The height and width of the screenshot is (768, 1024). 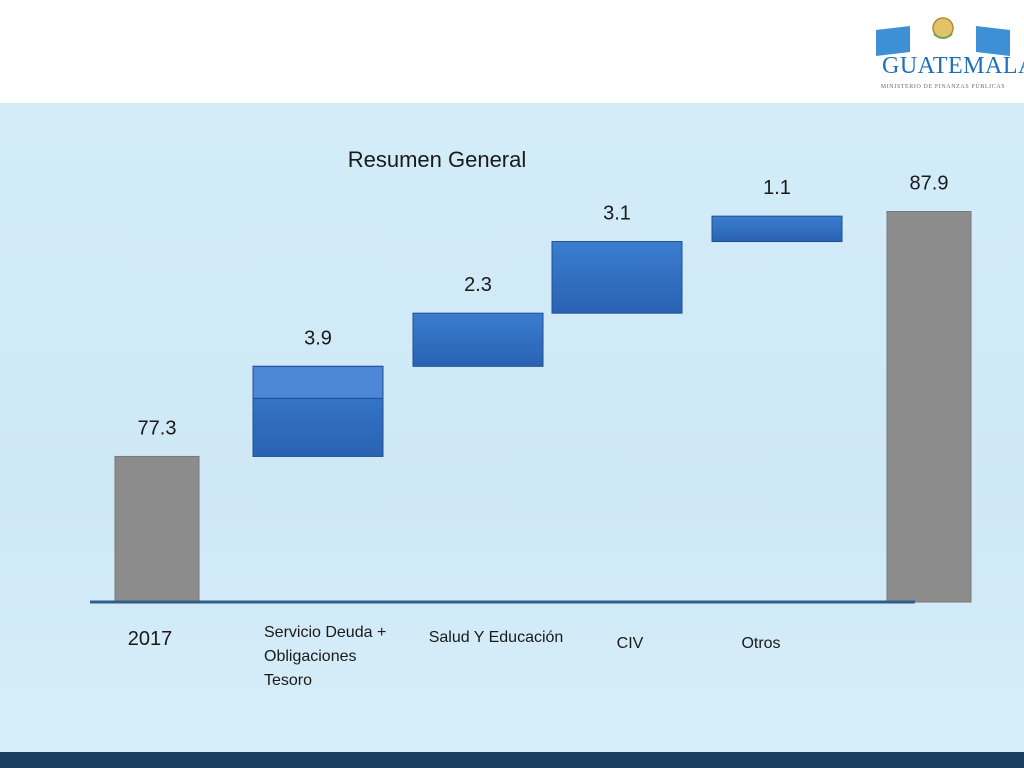 I want to click on category-label-1: Servicio Deuda + Obligaciones Tesoro, so click(x=325, y=656).